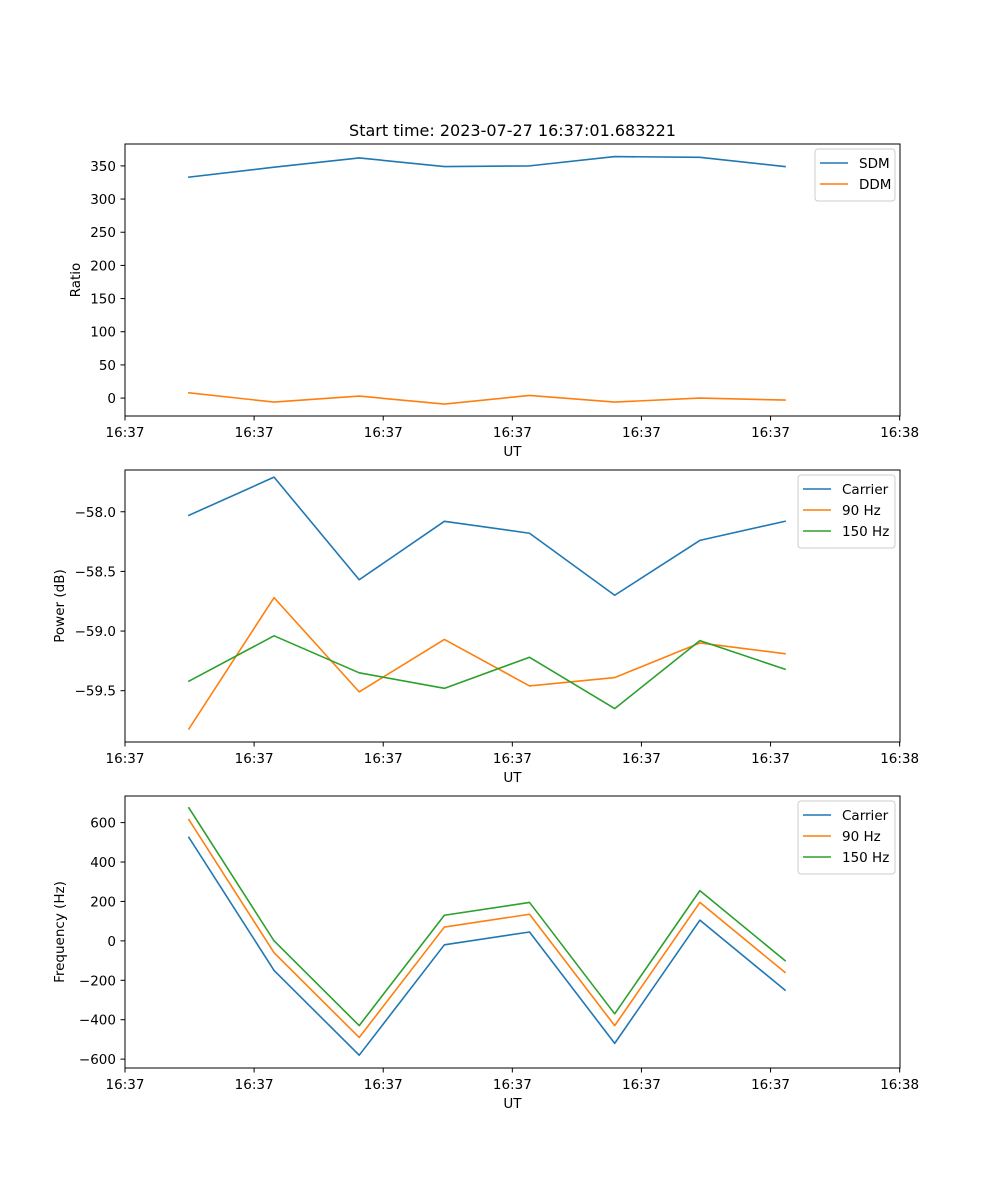 The height and width of the screenshot is (1200, 1000). I want to click on y-tick-label: 250, so click(103, 233).